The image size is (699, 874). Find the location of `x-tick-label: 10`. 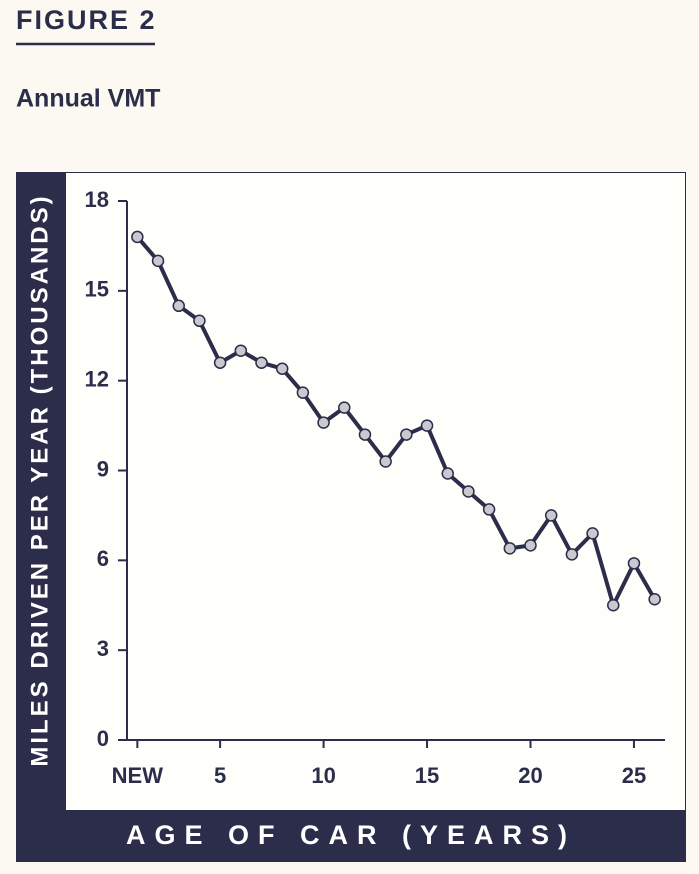

x-tick-label: 10 is located at coordinates (323, 775).